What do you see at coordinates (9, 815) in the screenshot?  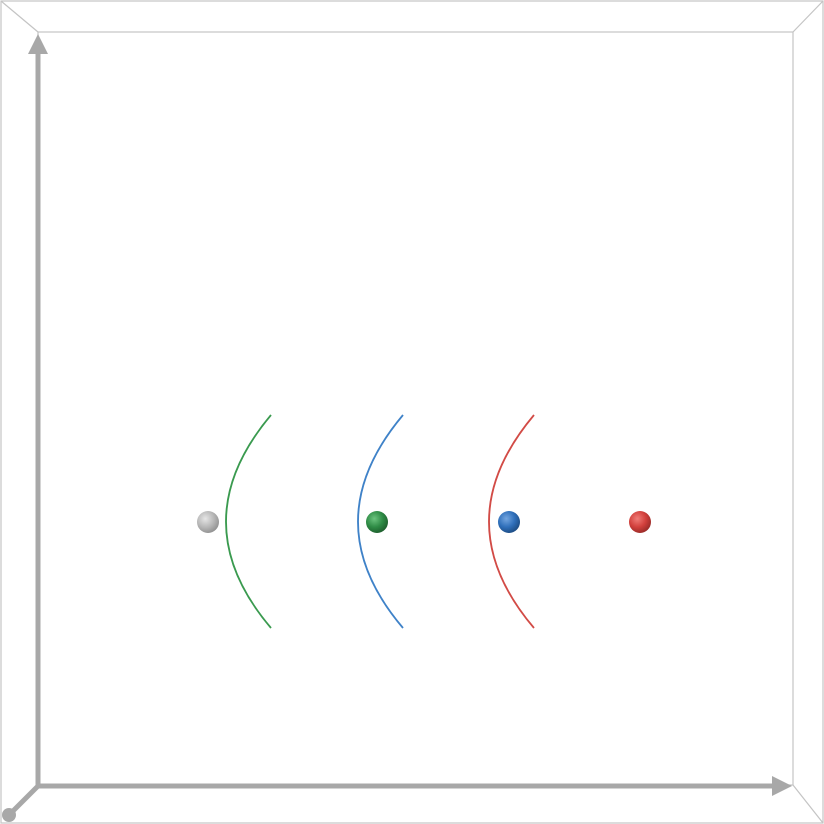 I see `z-axis-end-dot` at bounding box center [9, 815].